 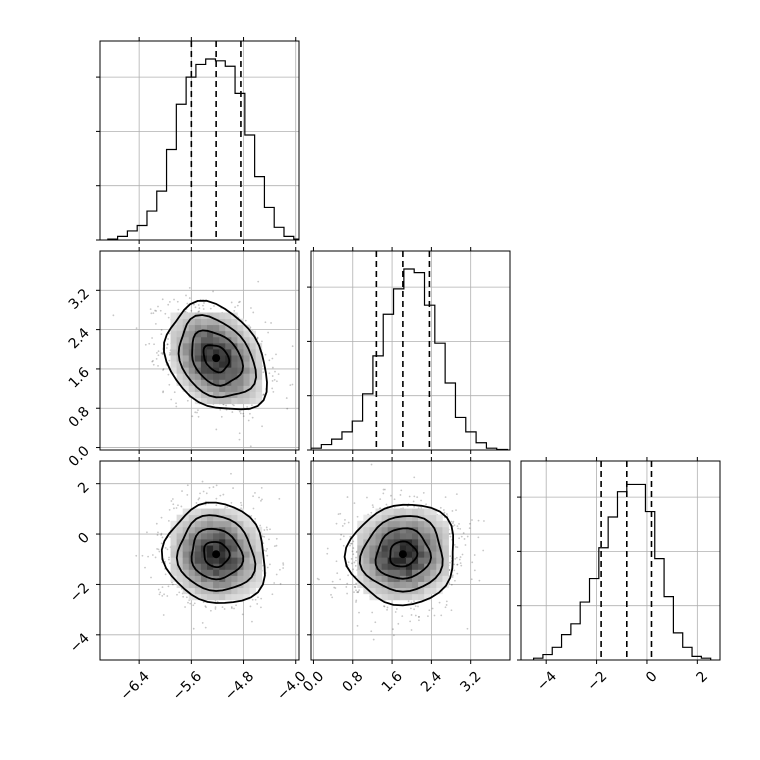 I want to click on x-tick-label-2-3: 2, so click(x=702, y=677).